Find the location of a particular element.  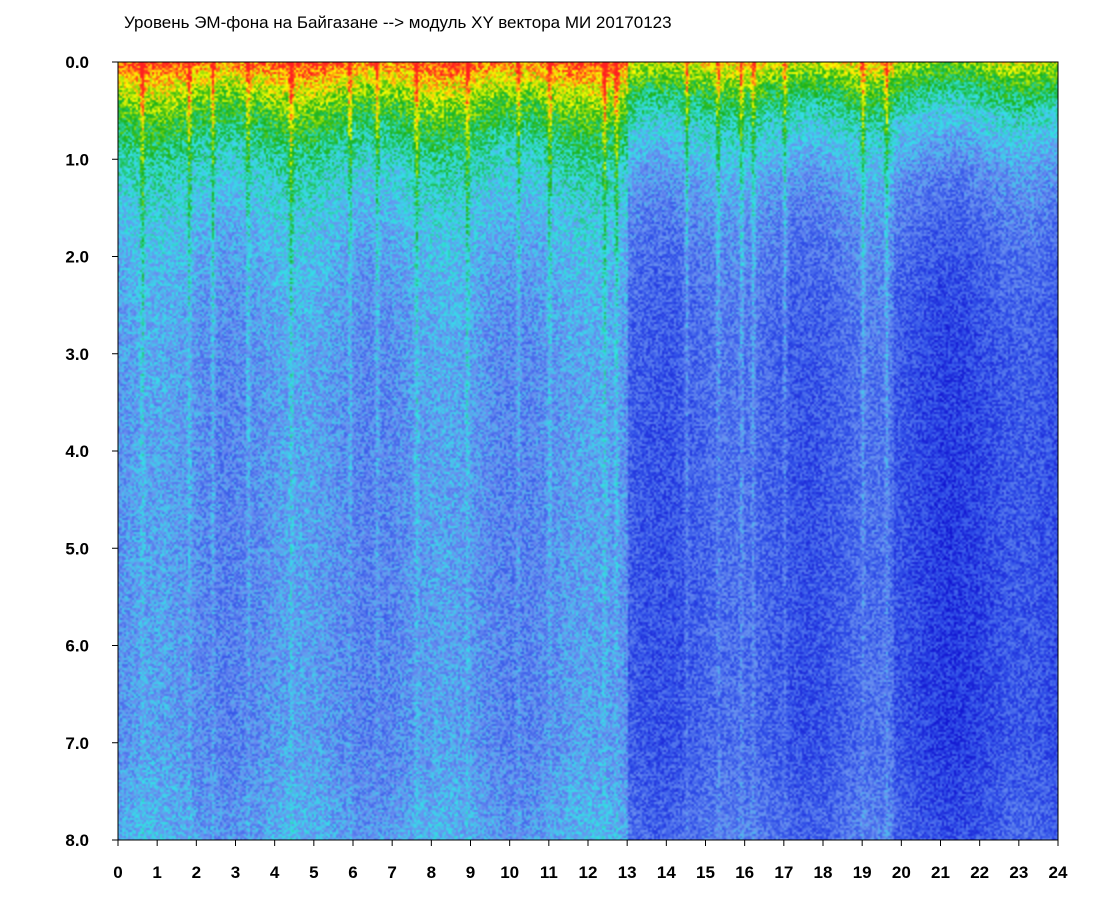

x-tick-label: 13 is located at coordinates (627, 872).